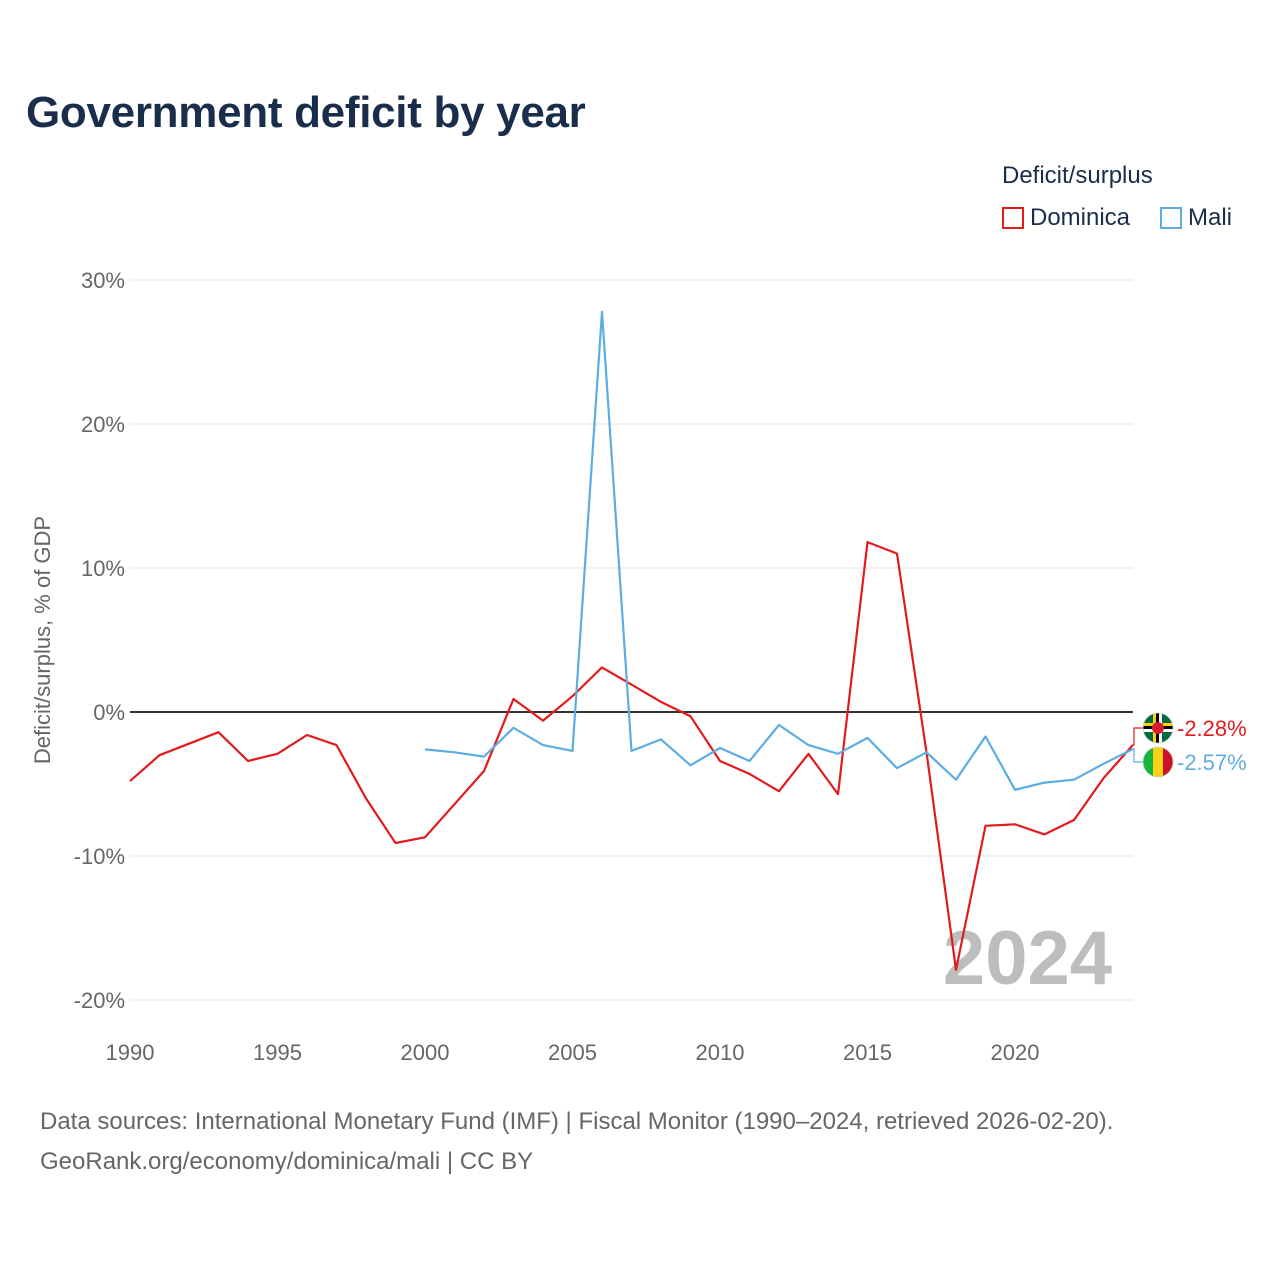 The height and width of the screenshot is (1280, 1280). I want to click on dominica-end-label: -2.28%, so click(1212, 728).